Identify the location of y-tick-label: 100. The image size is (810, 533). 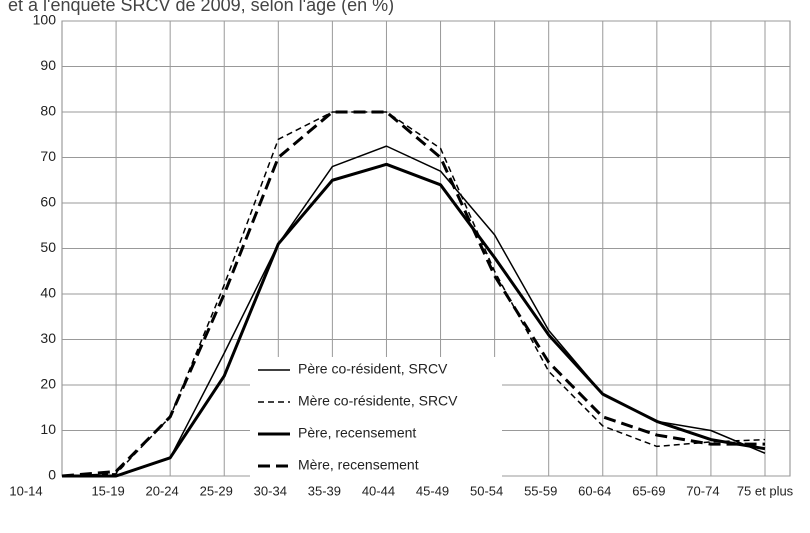
(45, 20).